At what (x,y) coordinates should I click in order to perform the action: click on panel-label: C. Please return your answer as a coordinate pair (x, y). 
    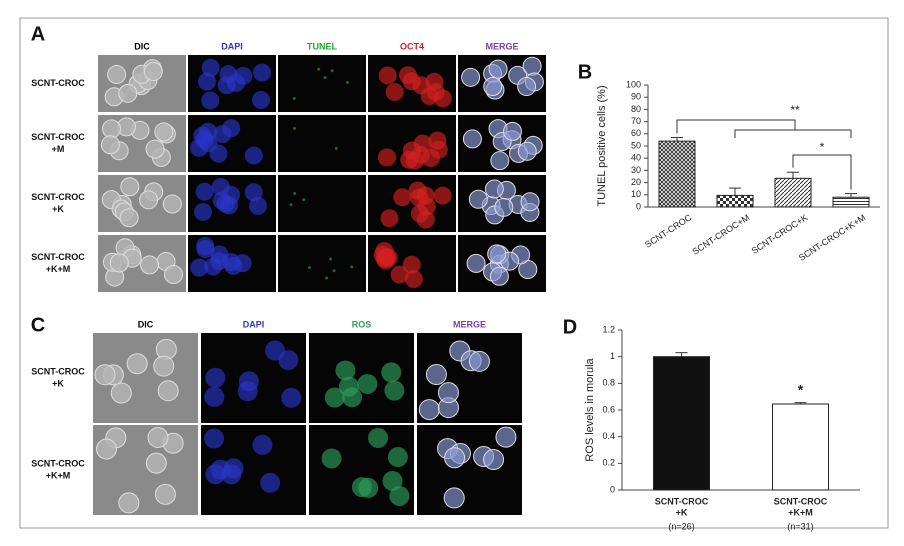
    Looking at the image, I should click on (38, 325).